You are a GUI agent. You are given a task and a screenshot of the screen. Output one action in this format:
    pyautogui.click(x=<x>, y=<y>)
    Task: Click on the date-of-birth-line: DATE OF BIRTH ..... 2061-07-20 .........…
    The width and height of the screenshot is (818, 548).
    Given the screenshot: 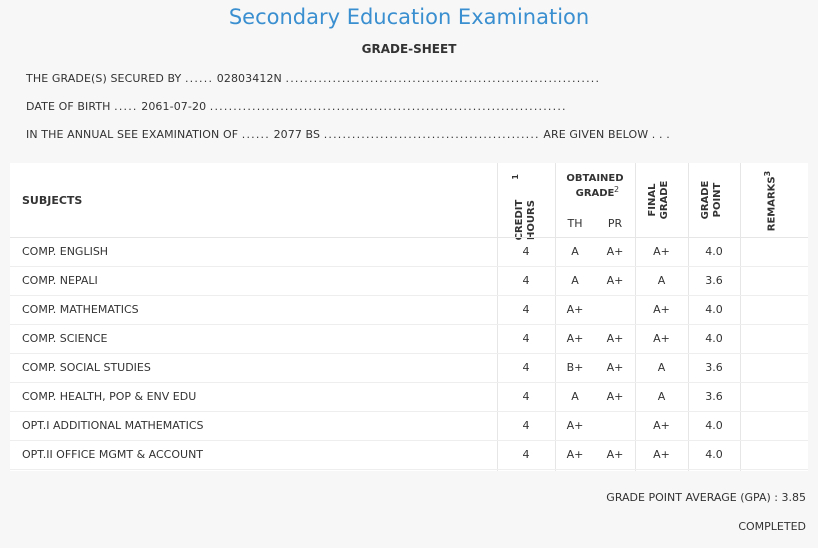 What is the action you would take?
    pyautogui.click(x=296, y=106)
    